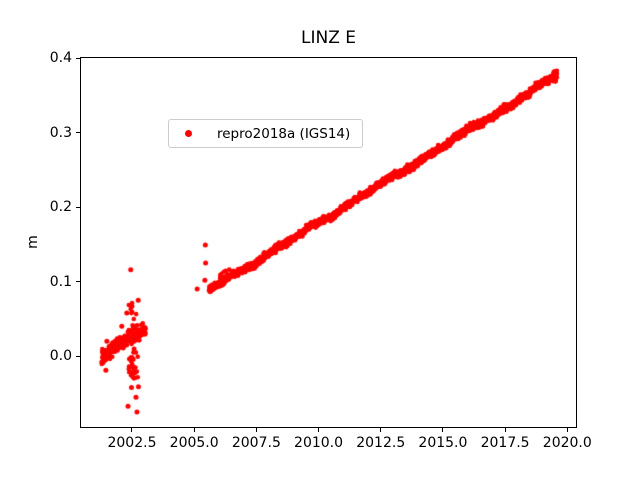 Image resolution: width=640 pixels, height=480 pixels. Describe the element at coordinates (443, 443) in the screenshot. I see `x-tick-label: 2015.0` at that location.